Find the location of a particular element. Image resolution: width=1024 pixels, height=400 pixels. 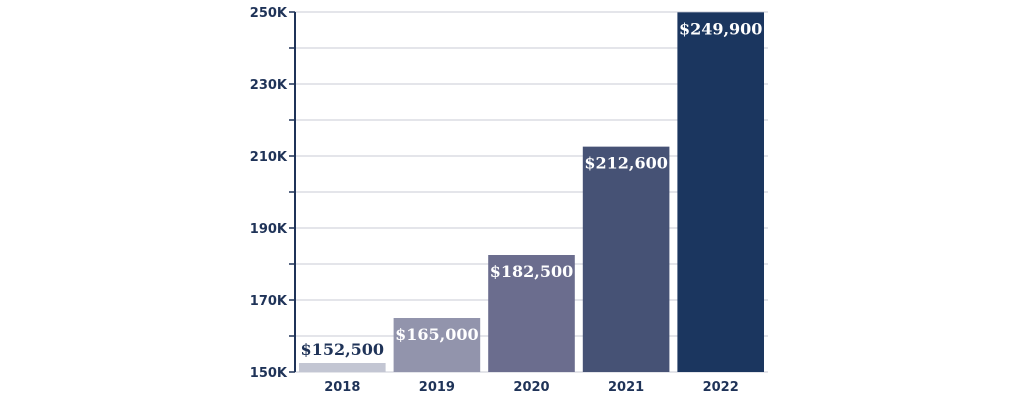

bar-2021 is located at coordinates (626, 259).